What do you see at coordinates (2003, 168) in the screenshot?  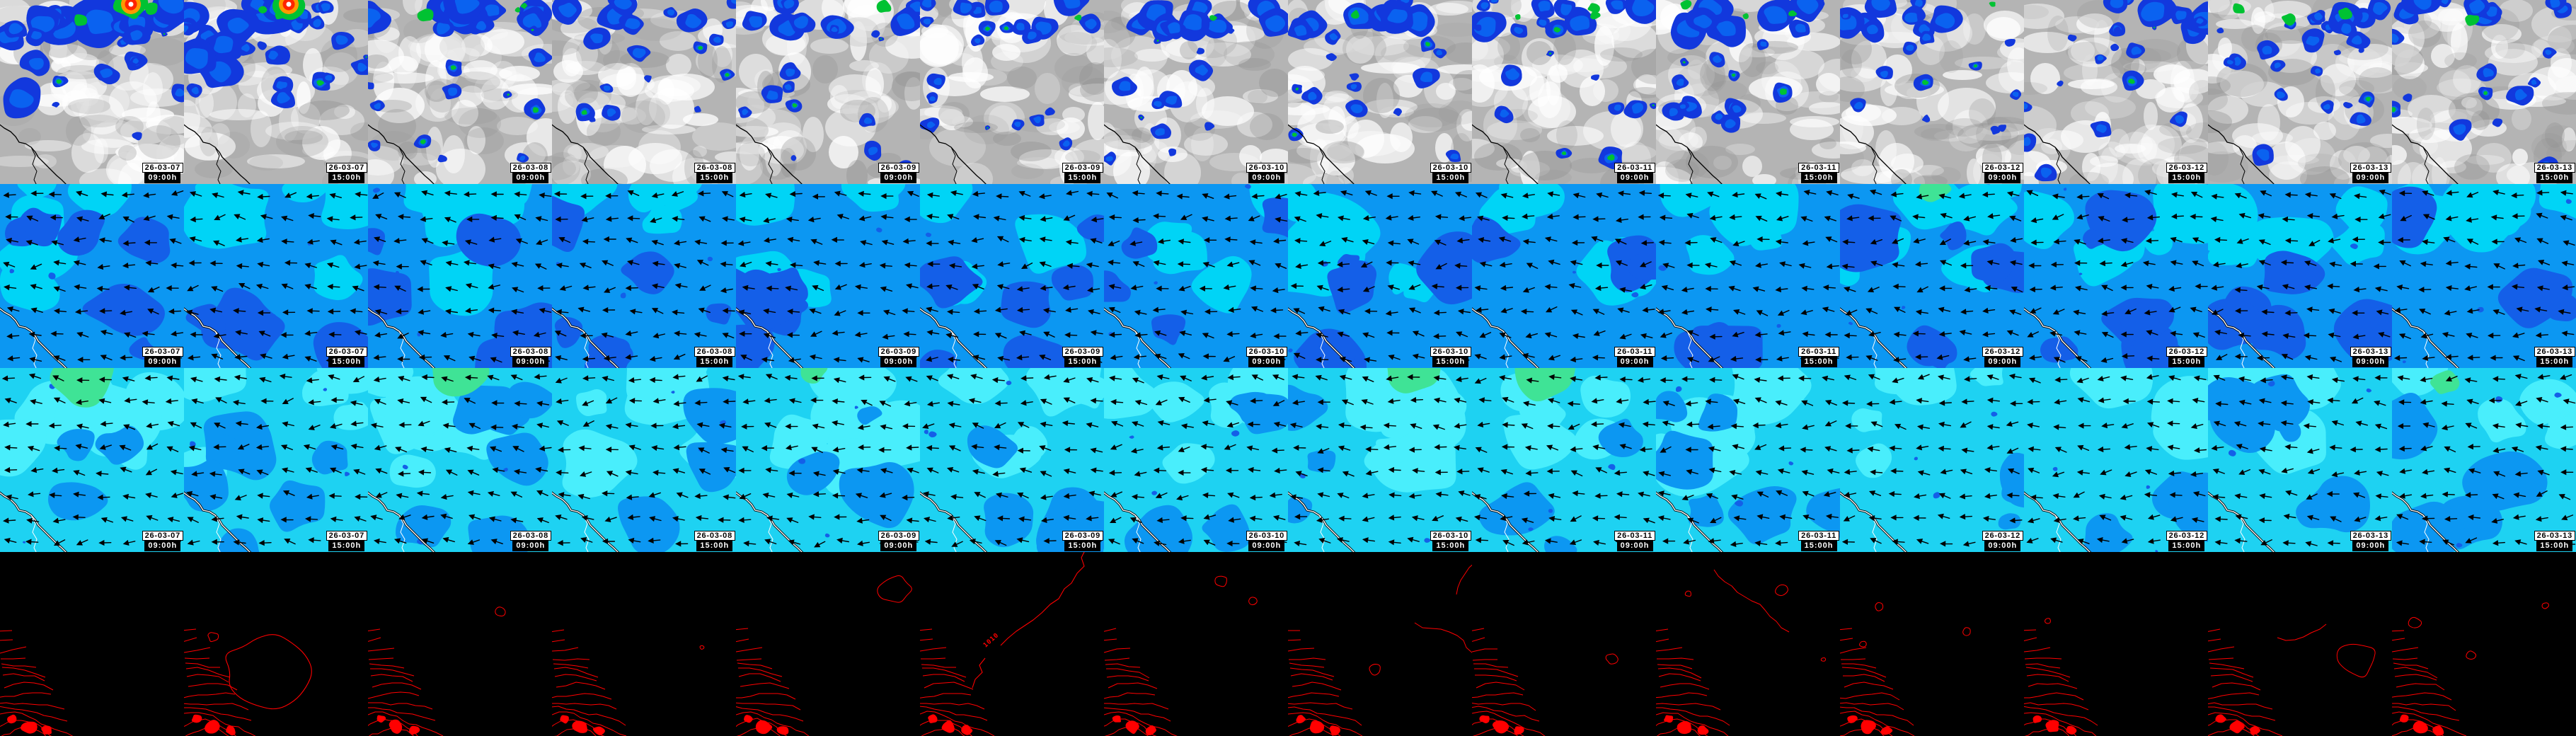 I see `timestamp-date: 26-03-12` at bounding box center [2003, 168].